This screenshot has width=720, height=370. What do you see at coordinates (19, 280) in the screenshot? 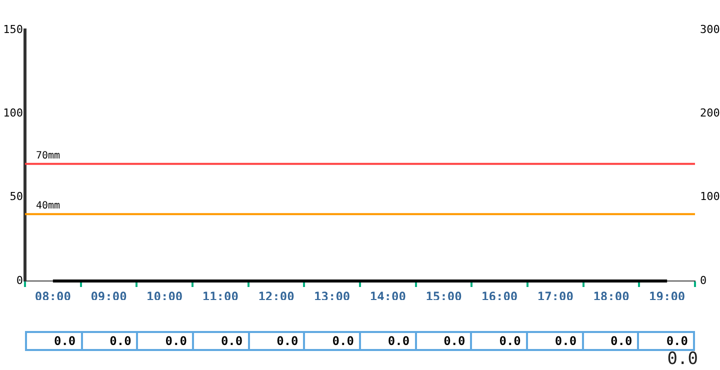
I see `y-tick-label: 0` at bounding box center [19, 280].